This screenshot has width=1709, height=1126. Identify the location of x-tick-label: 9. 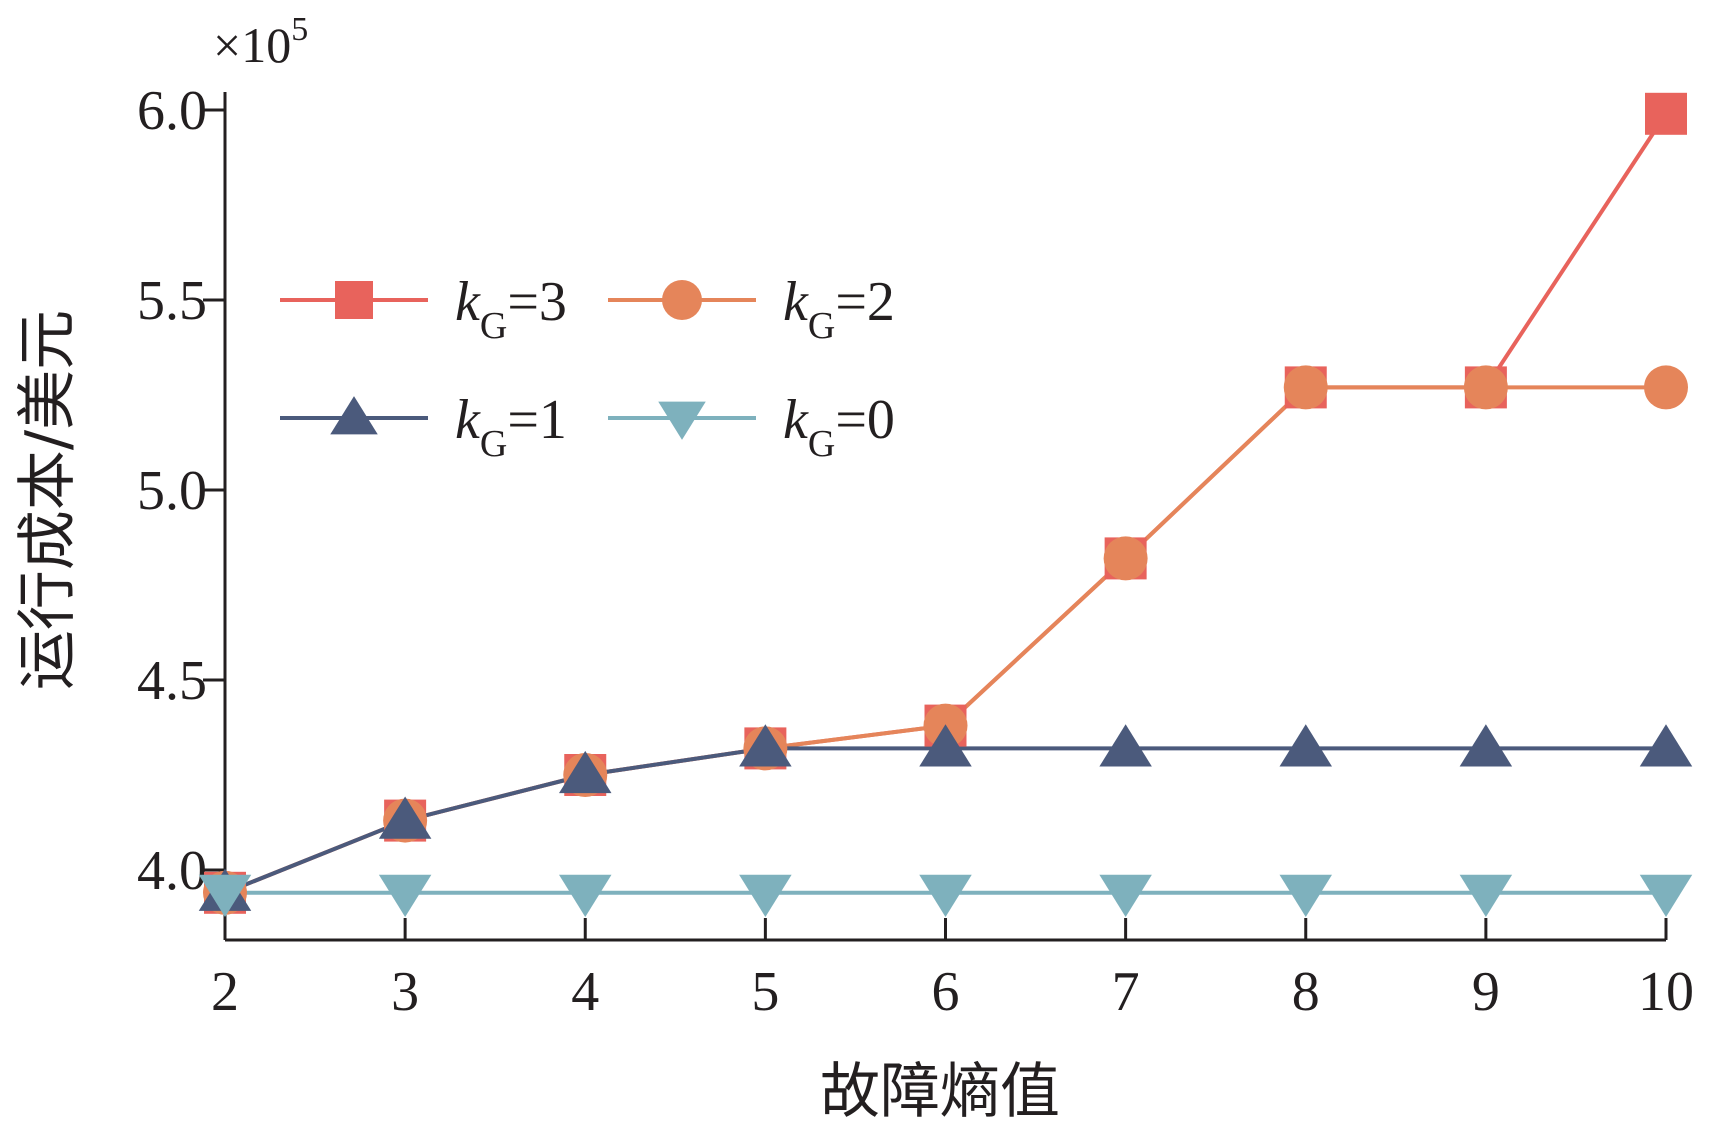
(1486, 992).